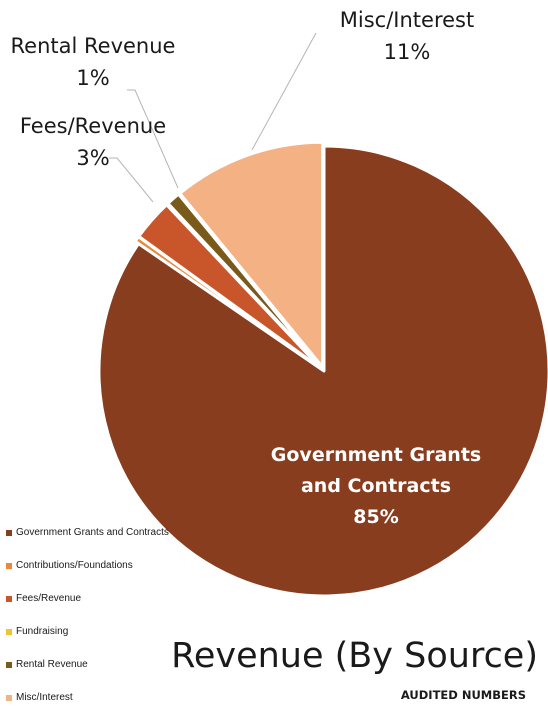  What do you see at coordinates (93, 78) in the screenshot?
I see `rental-callout-pct: 1%` at bounding box center [93, 78].